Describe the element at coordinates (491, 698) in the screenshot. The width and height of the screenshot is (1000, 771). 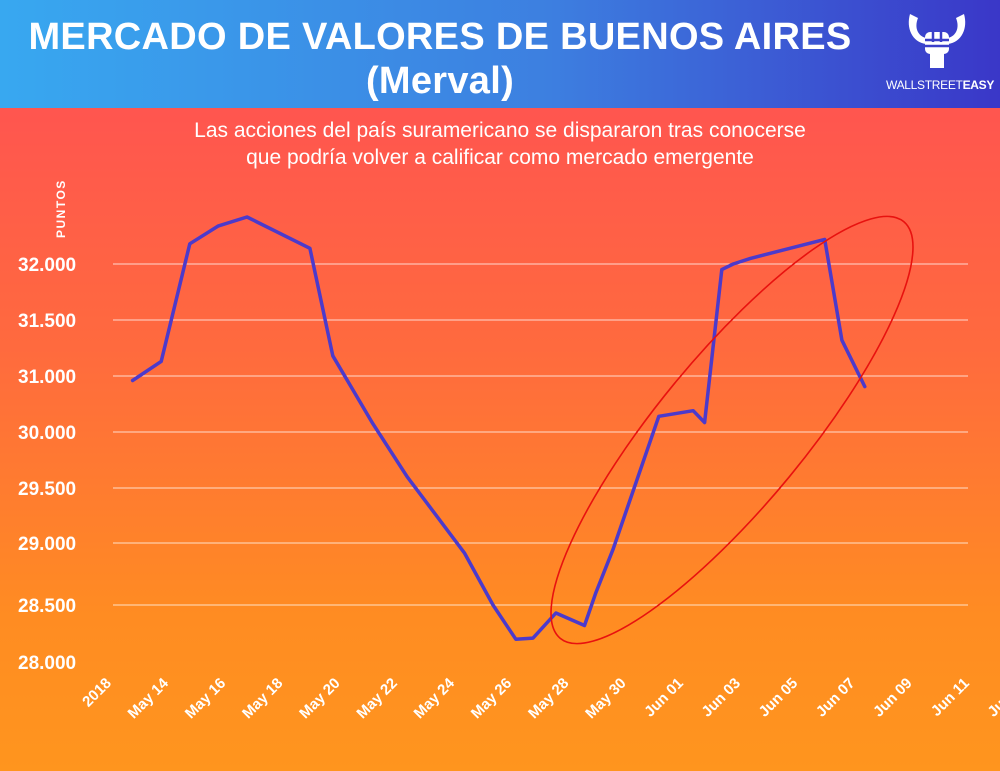
I see `x-tick-label: May 26` at that location.